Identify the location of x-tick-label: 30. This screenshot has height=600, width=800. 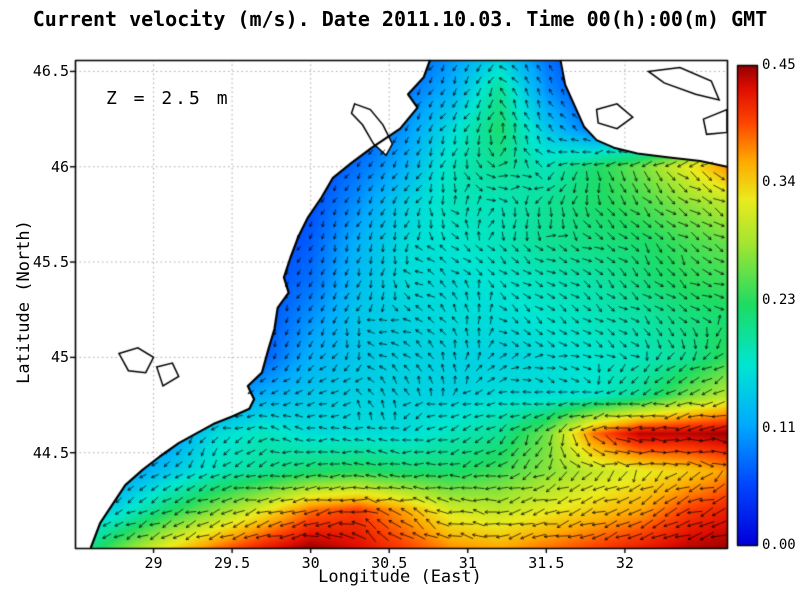
(310, 563).